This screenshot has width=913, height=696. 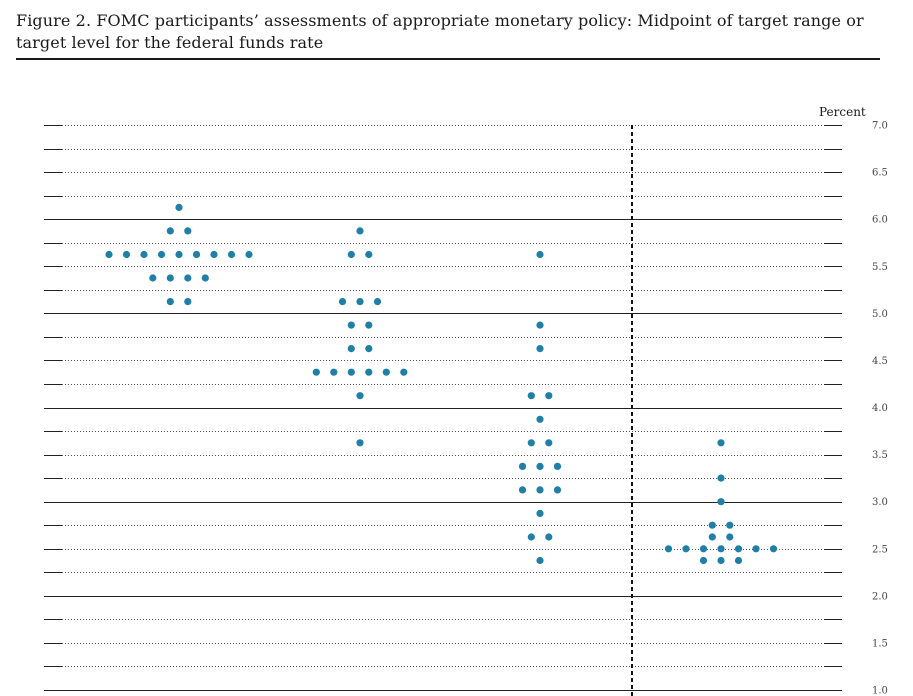 I want to click on y-tick-label: 1.5, so click(x=880, y=643).